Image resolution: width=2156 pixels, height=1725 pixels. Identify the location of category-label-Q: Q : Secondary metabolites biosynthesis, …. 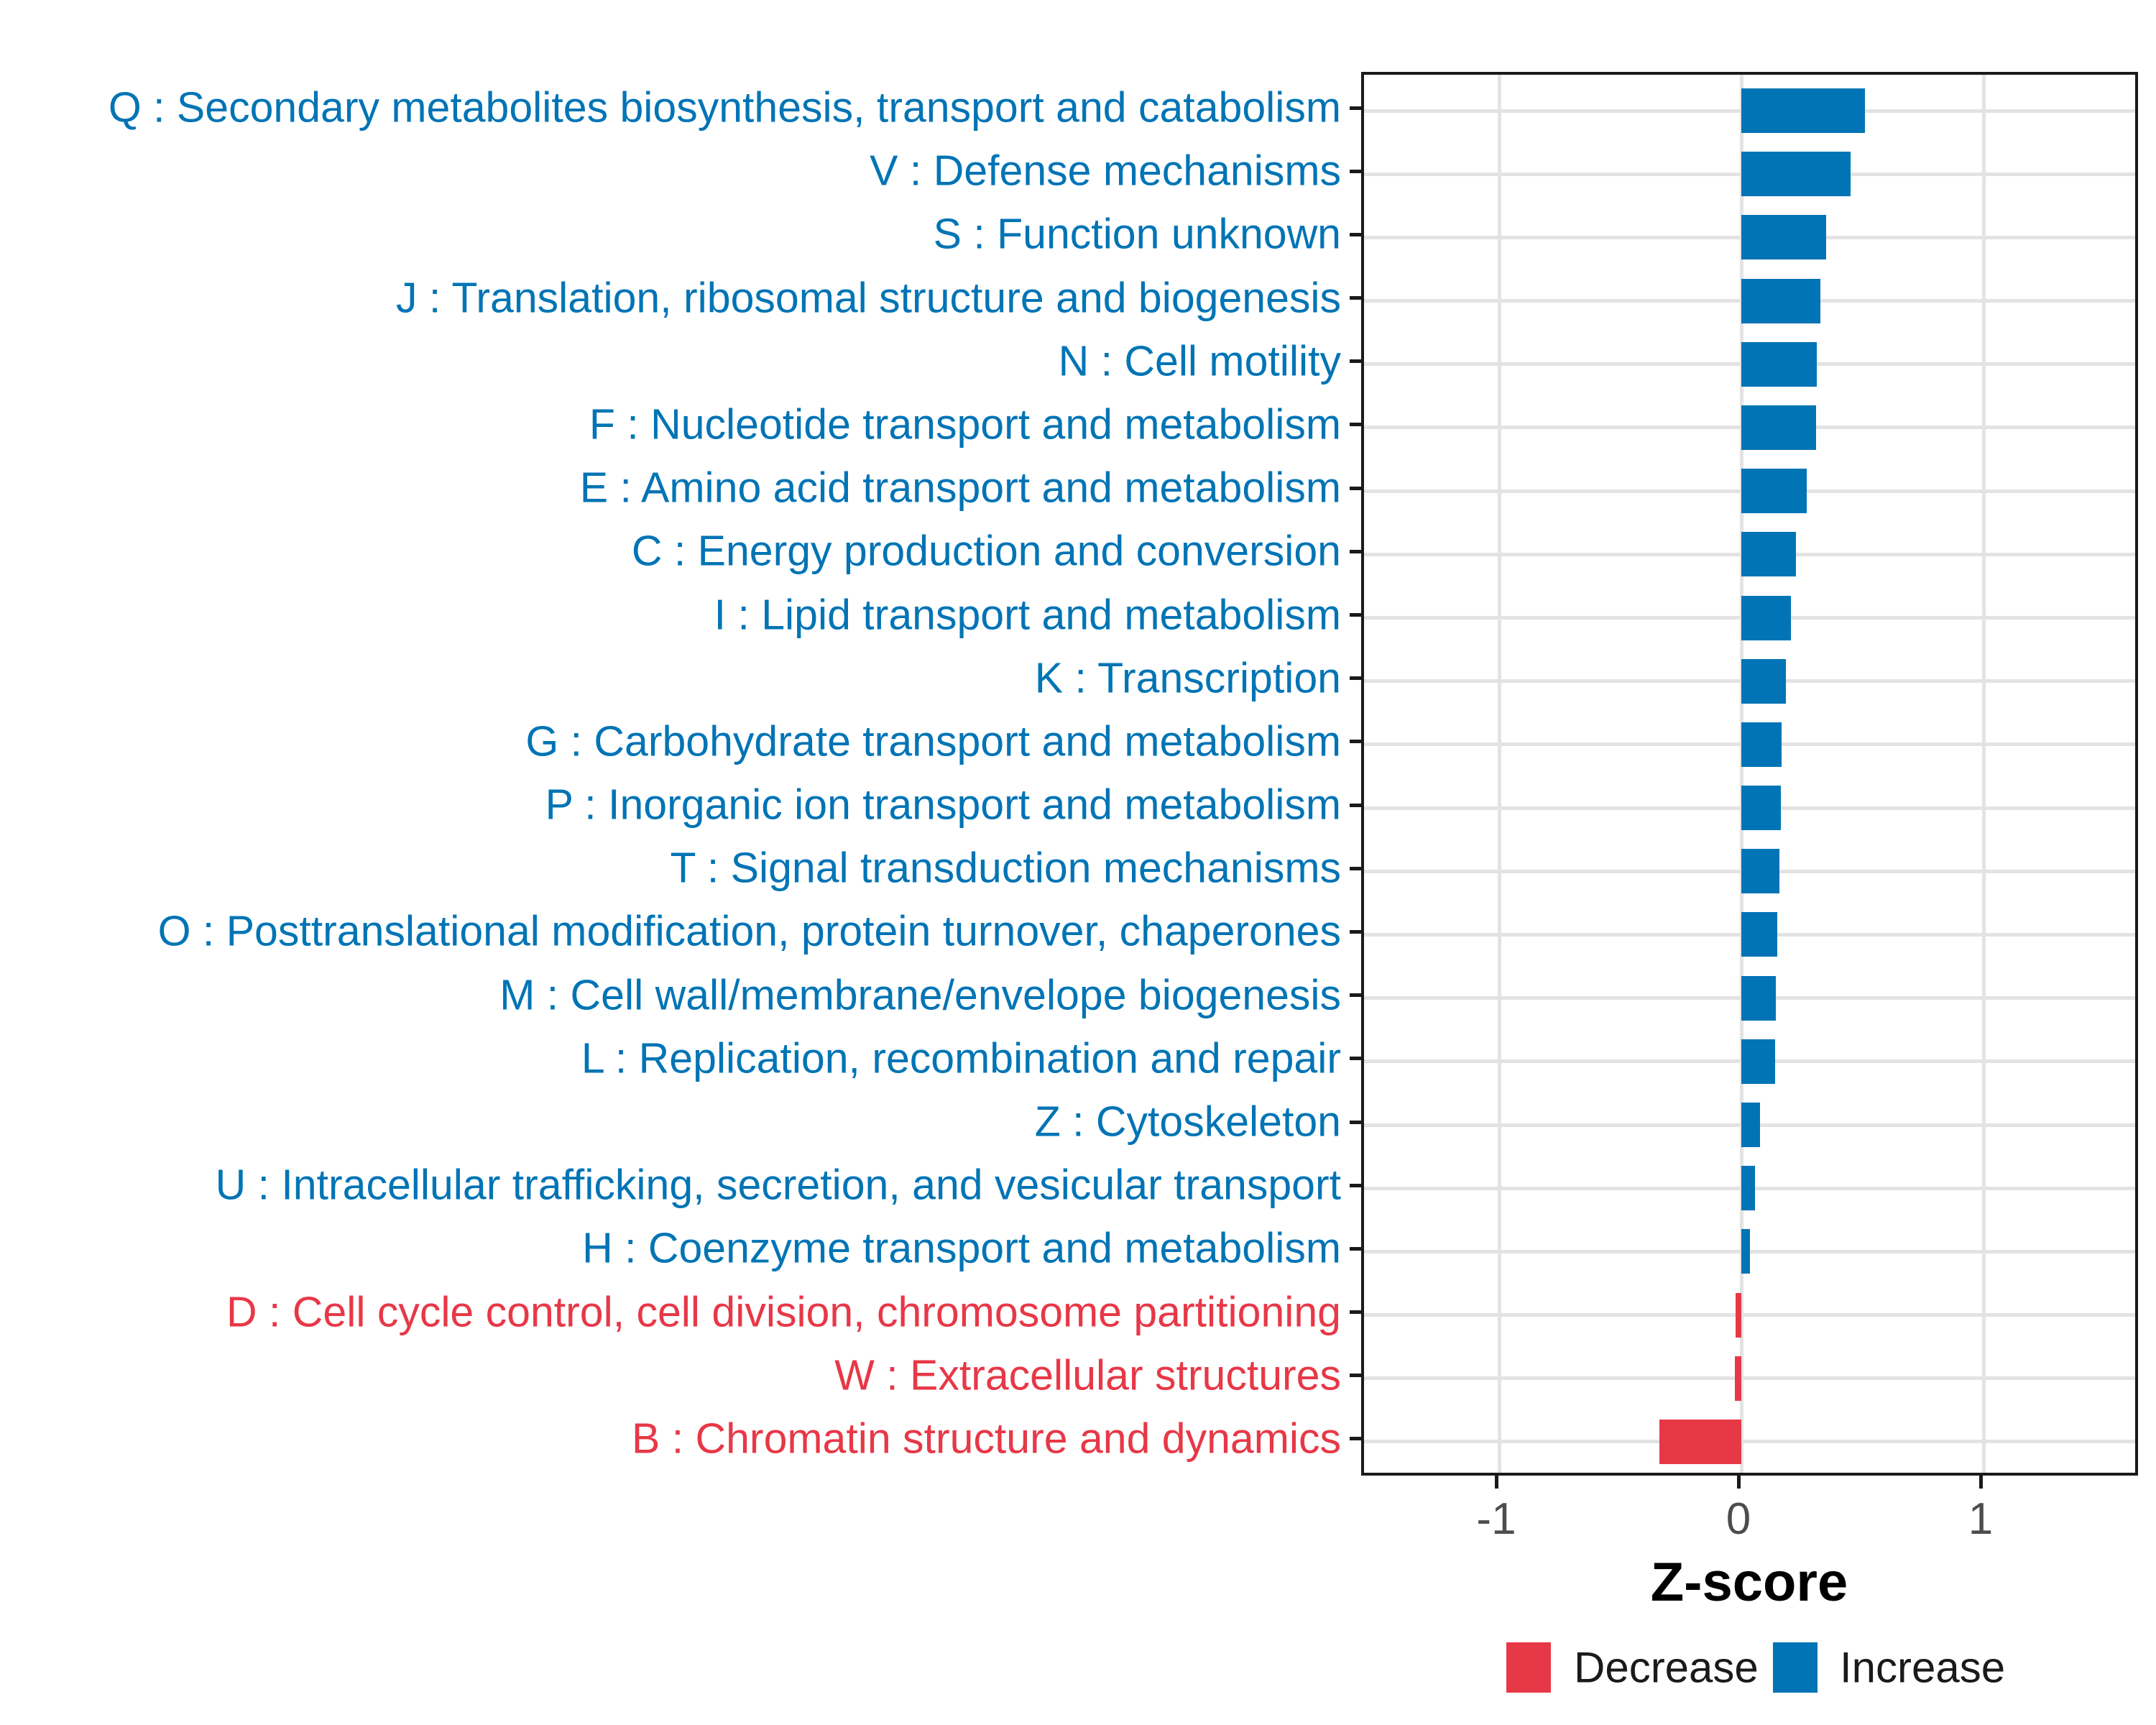
(724, 107).